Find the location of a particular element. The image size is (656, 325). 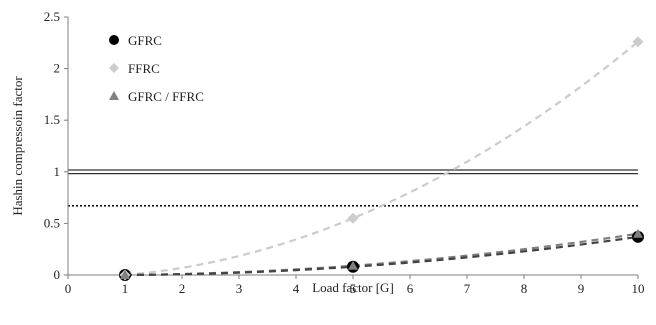

legend-label-3: GFRC / FFRC is located at coordinates (166, 96).